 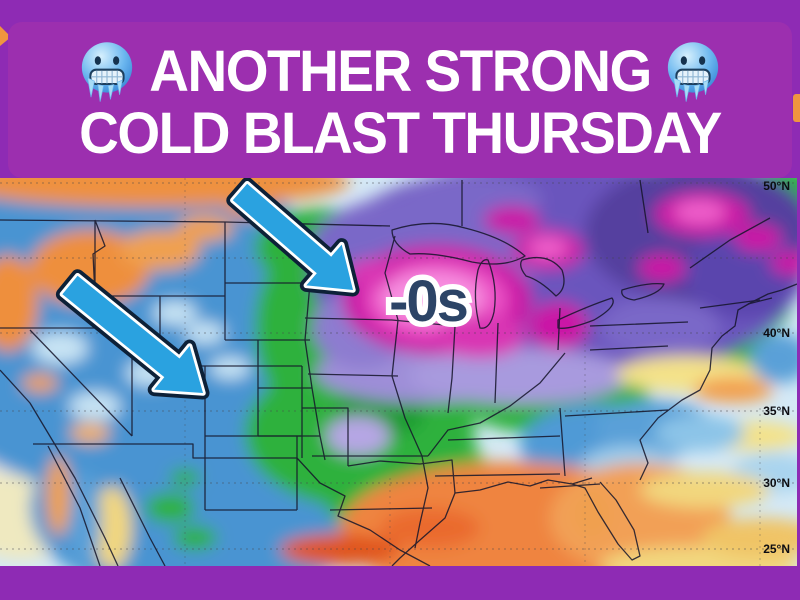 What do you see at coordinates (776, 483) in the screenshot?
I see `latitude-label-30n: 30°N` at bounding box center [776, 483].